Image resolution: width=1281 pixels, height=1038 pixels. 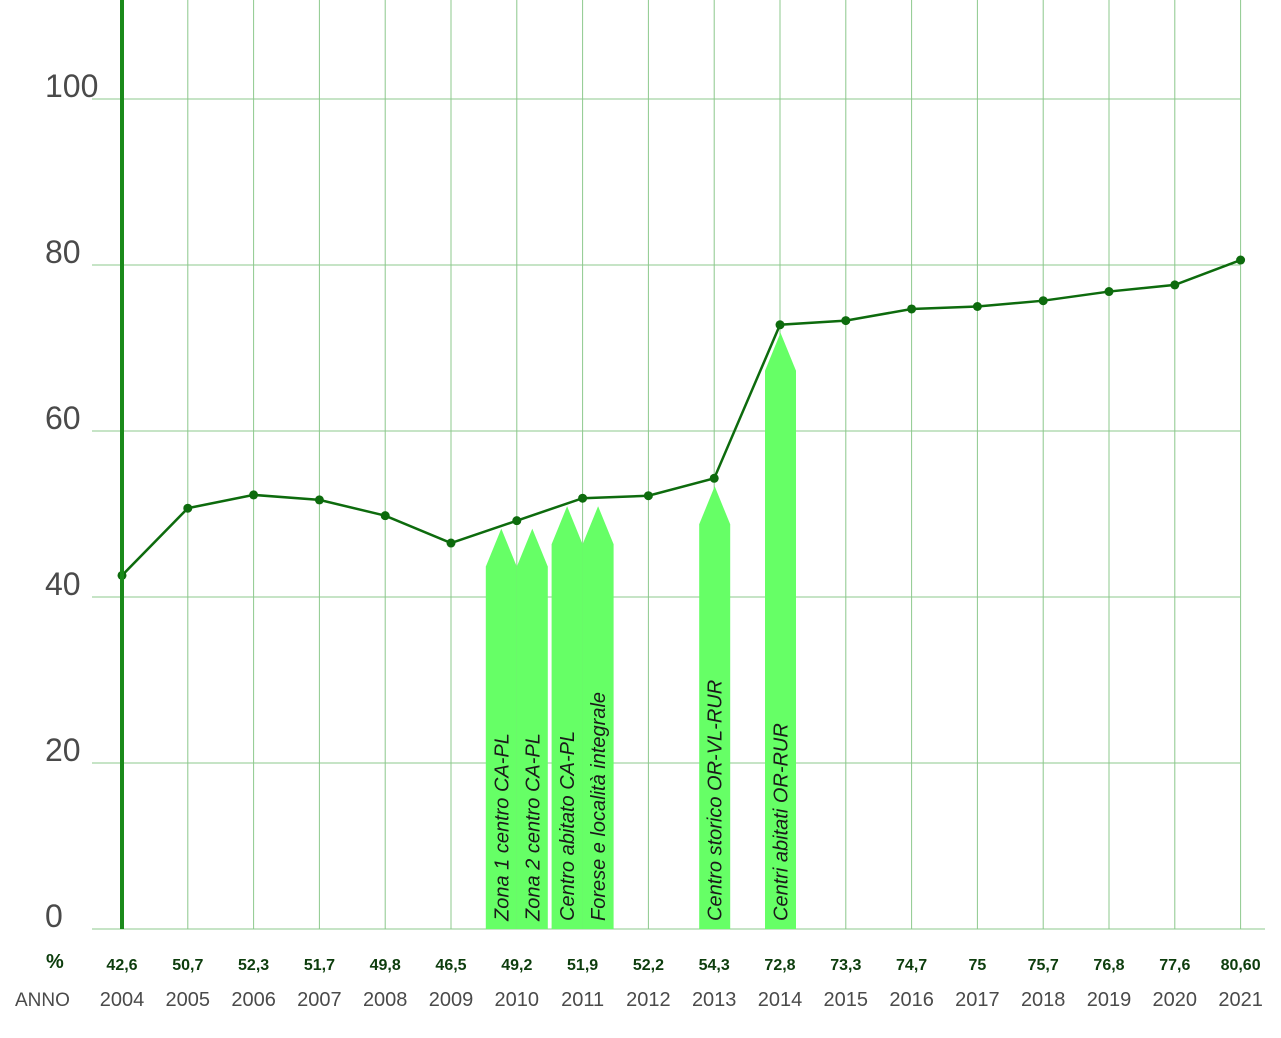 I want to click on percent-row-header: %, so click(x=55, y=962).